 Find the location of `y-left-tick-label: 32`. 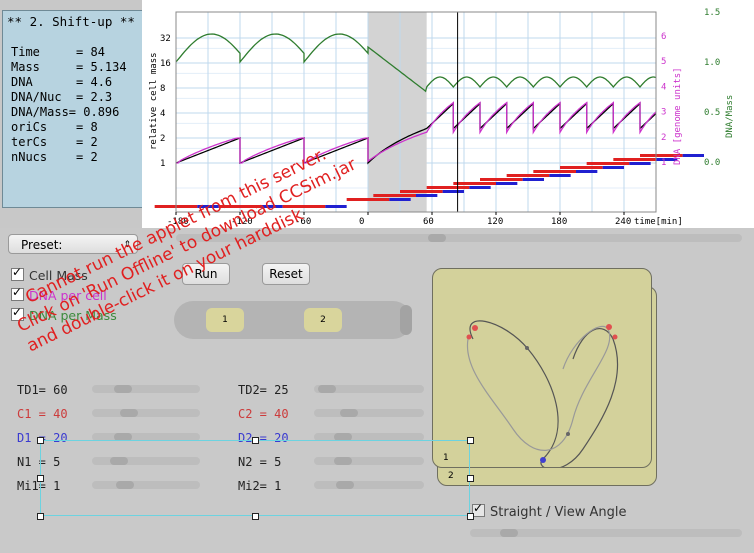

y-left-tick-label: 32 is located at coordinates (165, 39).